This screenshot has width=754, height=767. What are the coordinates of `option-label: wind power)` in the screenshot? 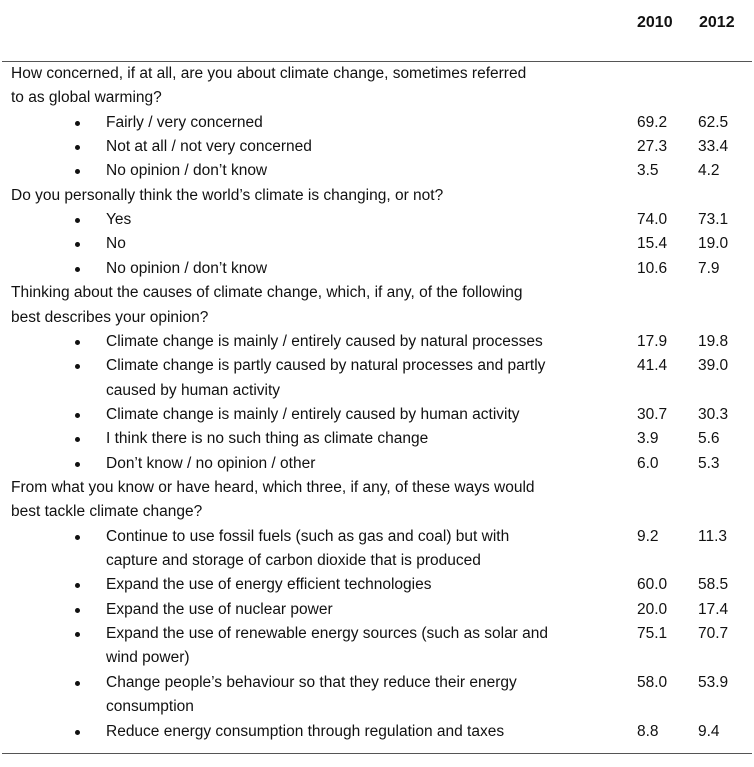 It's located at (148, 658).